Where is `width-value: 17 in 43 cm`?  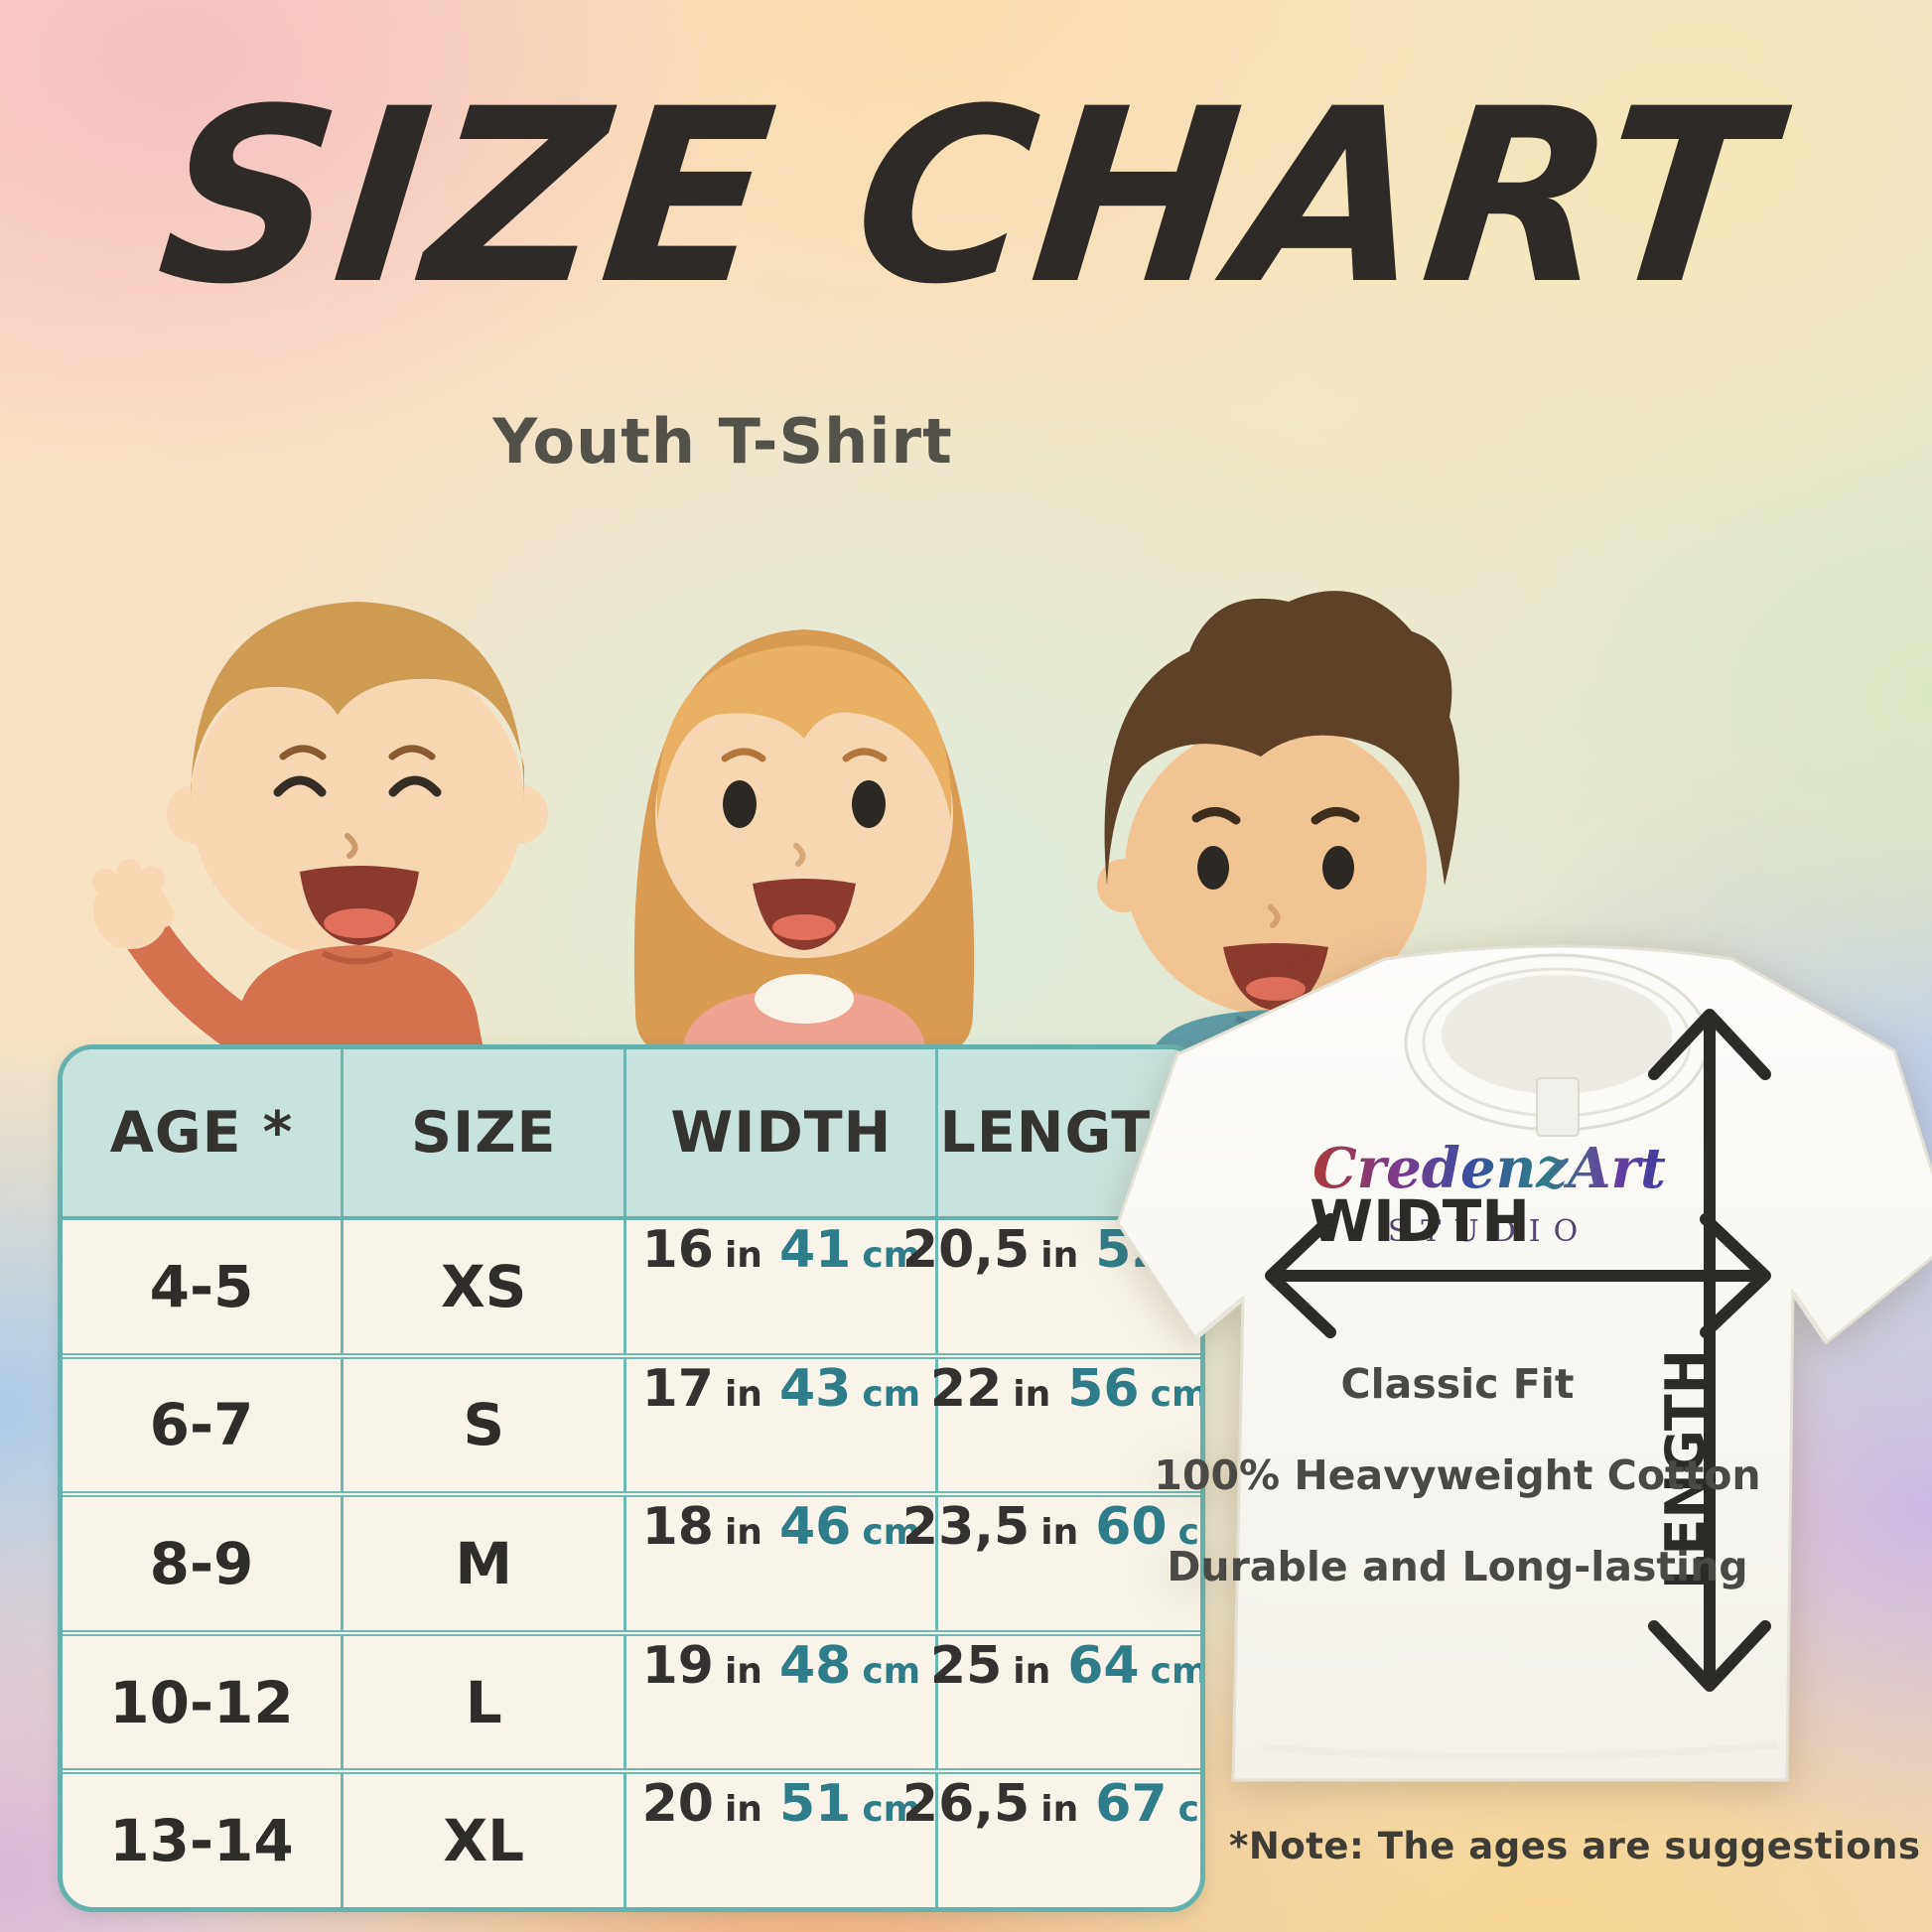 width-value: 17 in 43 cm is located at coordinates (783, 1425).